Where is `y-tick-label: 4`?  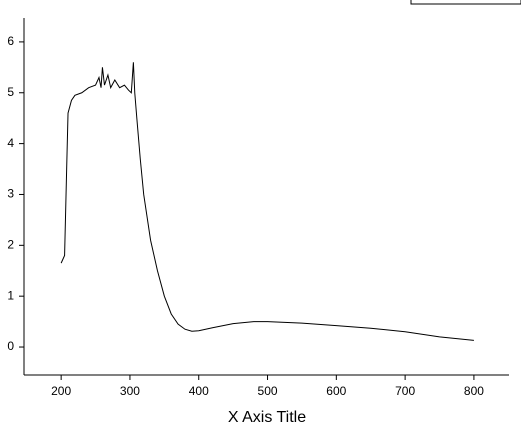 y-tick-label: 4 is located at coordinates (10, 143).